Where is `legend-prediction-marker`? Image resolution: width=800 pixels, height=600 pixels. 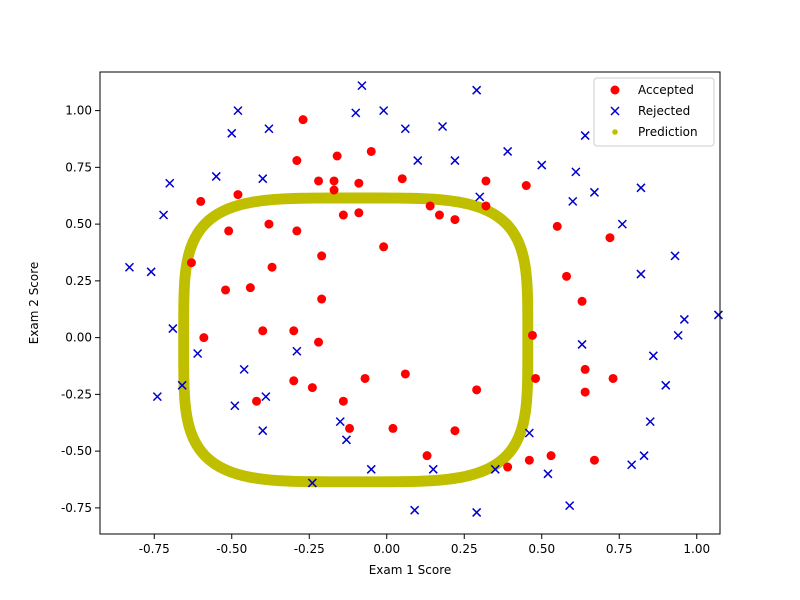 legend-prediction-marker is located at coordinates (615, 132).